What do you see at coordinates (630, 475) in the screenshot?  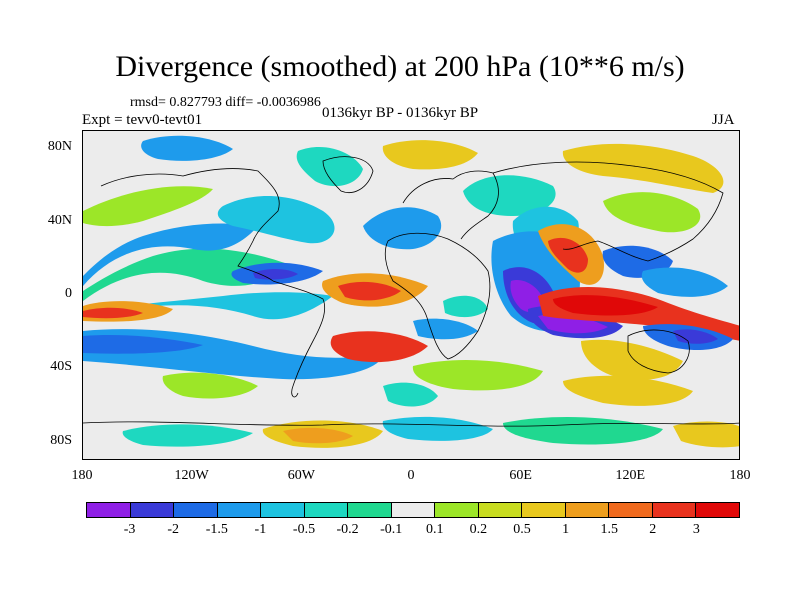 I see `lon-tick-label: 120E` at bounding box center [630, 475].